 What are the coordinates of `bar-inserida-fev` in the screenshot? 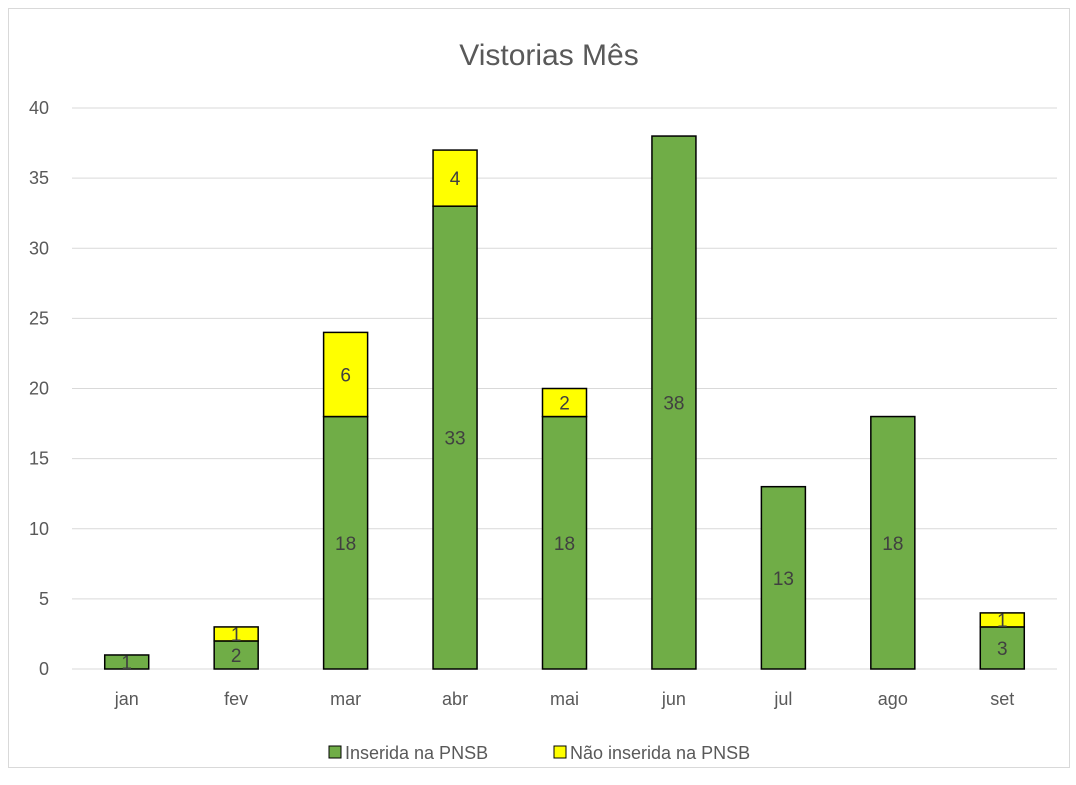 It's located at (236, 655).